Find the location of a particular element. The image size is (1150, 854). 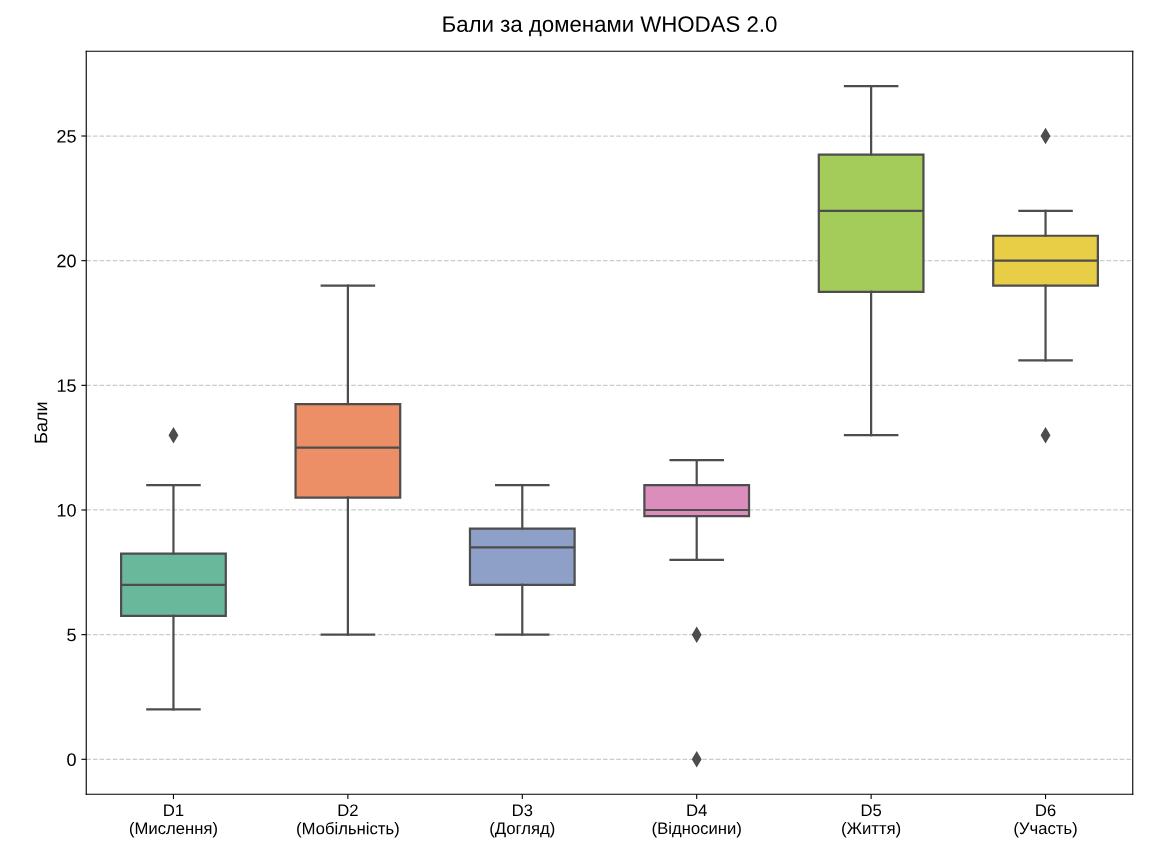

x-tick-label: D2 (Мобільність) is located at coordinates (348, 821).